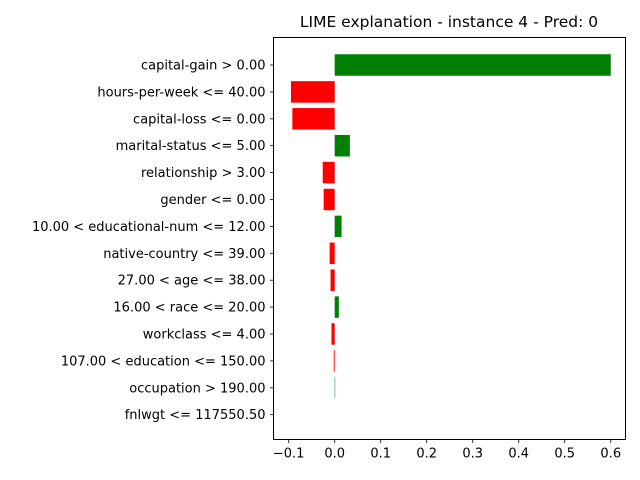  Describe the element at coordinates (184, 254) in the screenshot. I see `y-tick-label: native-country <= 39.00` at that location.